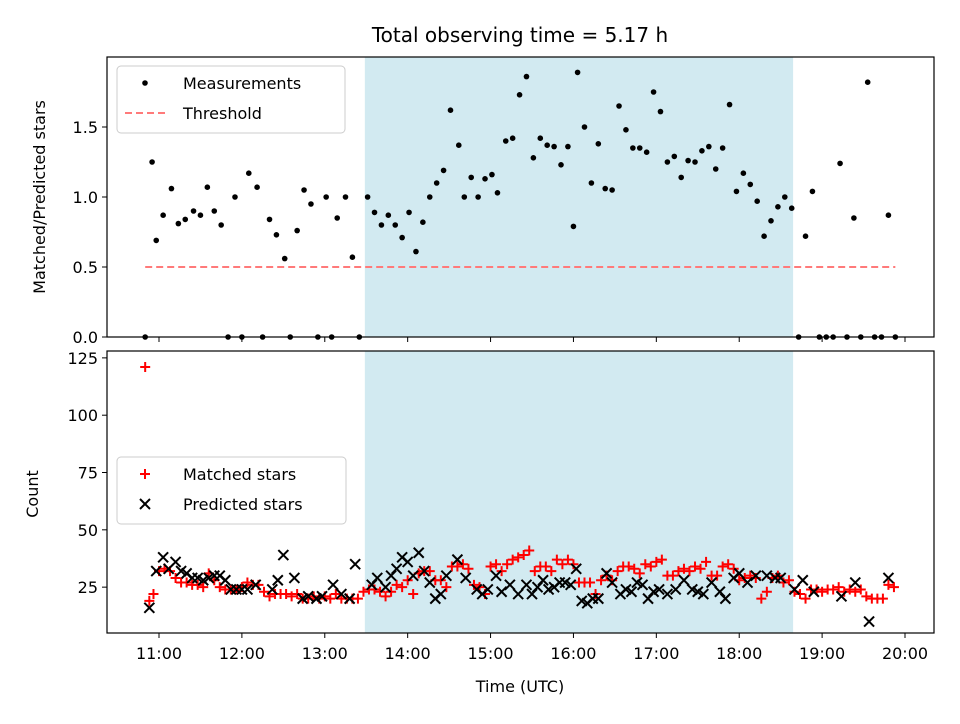  I want to click on x-tick-label: 14:00, so click(408, 653).